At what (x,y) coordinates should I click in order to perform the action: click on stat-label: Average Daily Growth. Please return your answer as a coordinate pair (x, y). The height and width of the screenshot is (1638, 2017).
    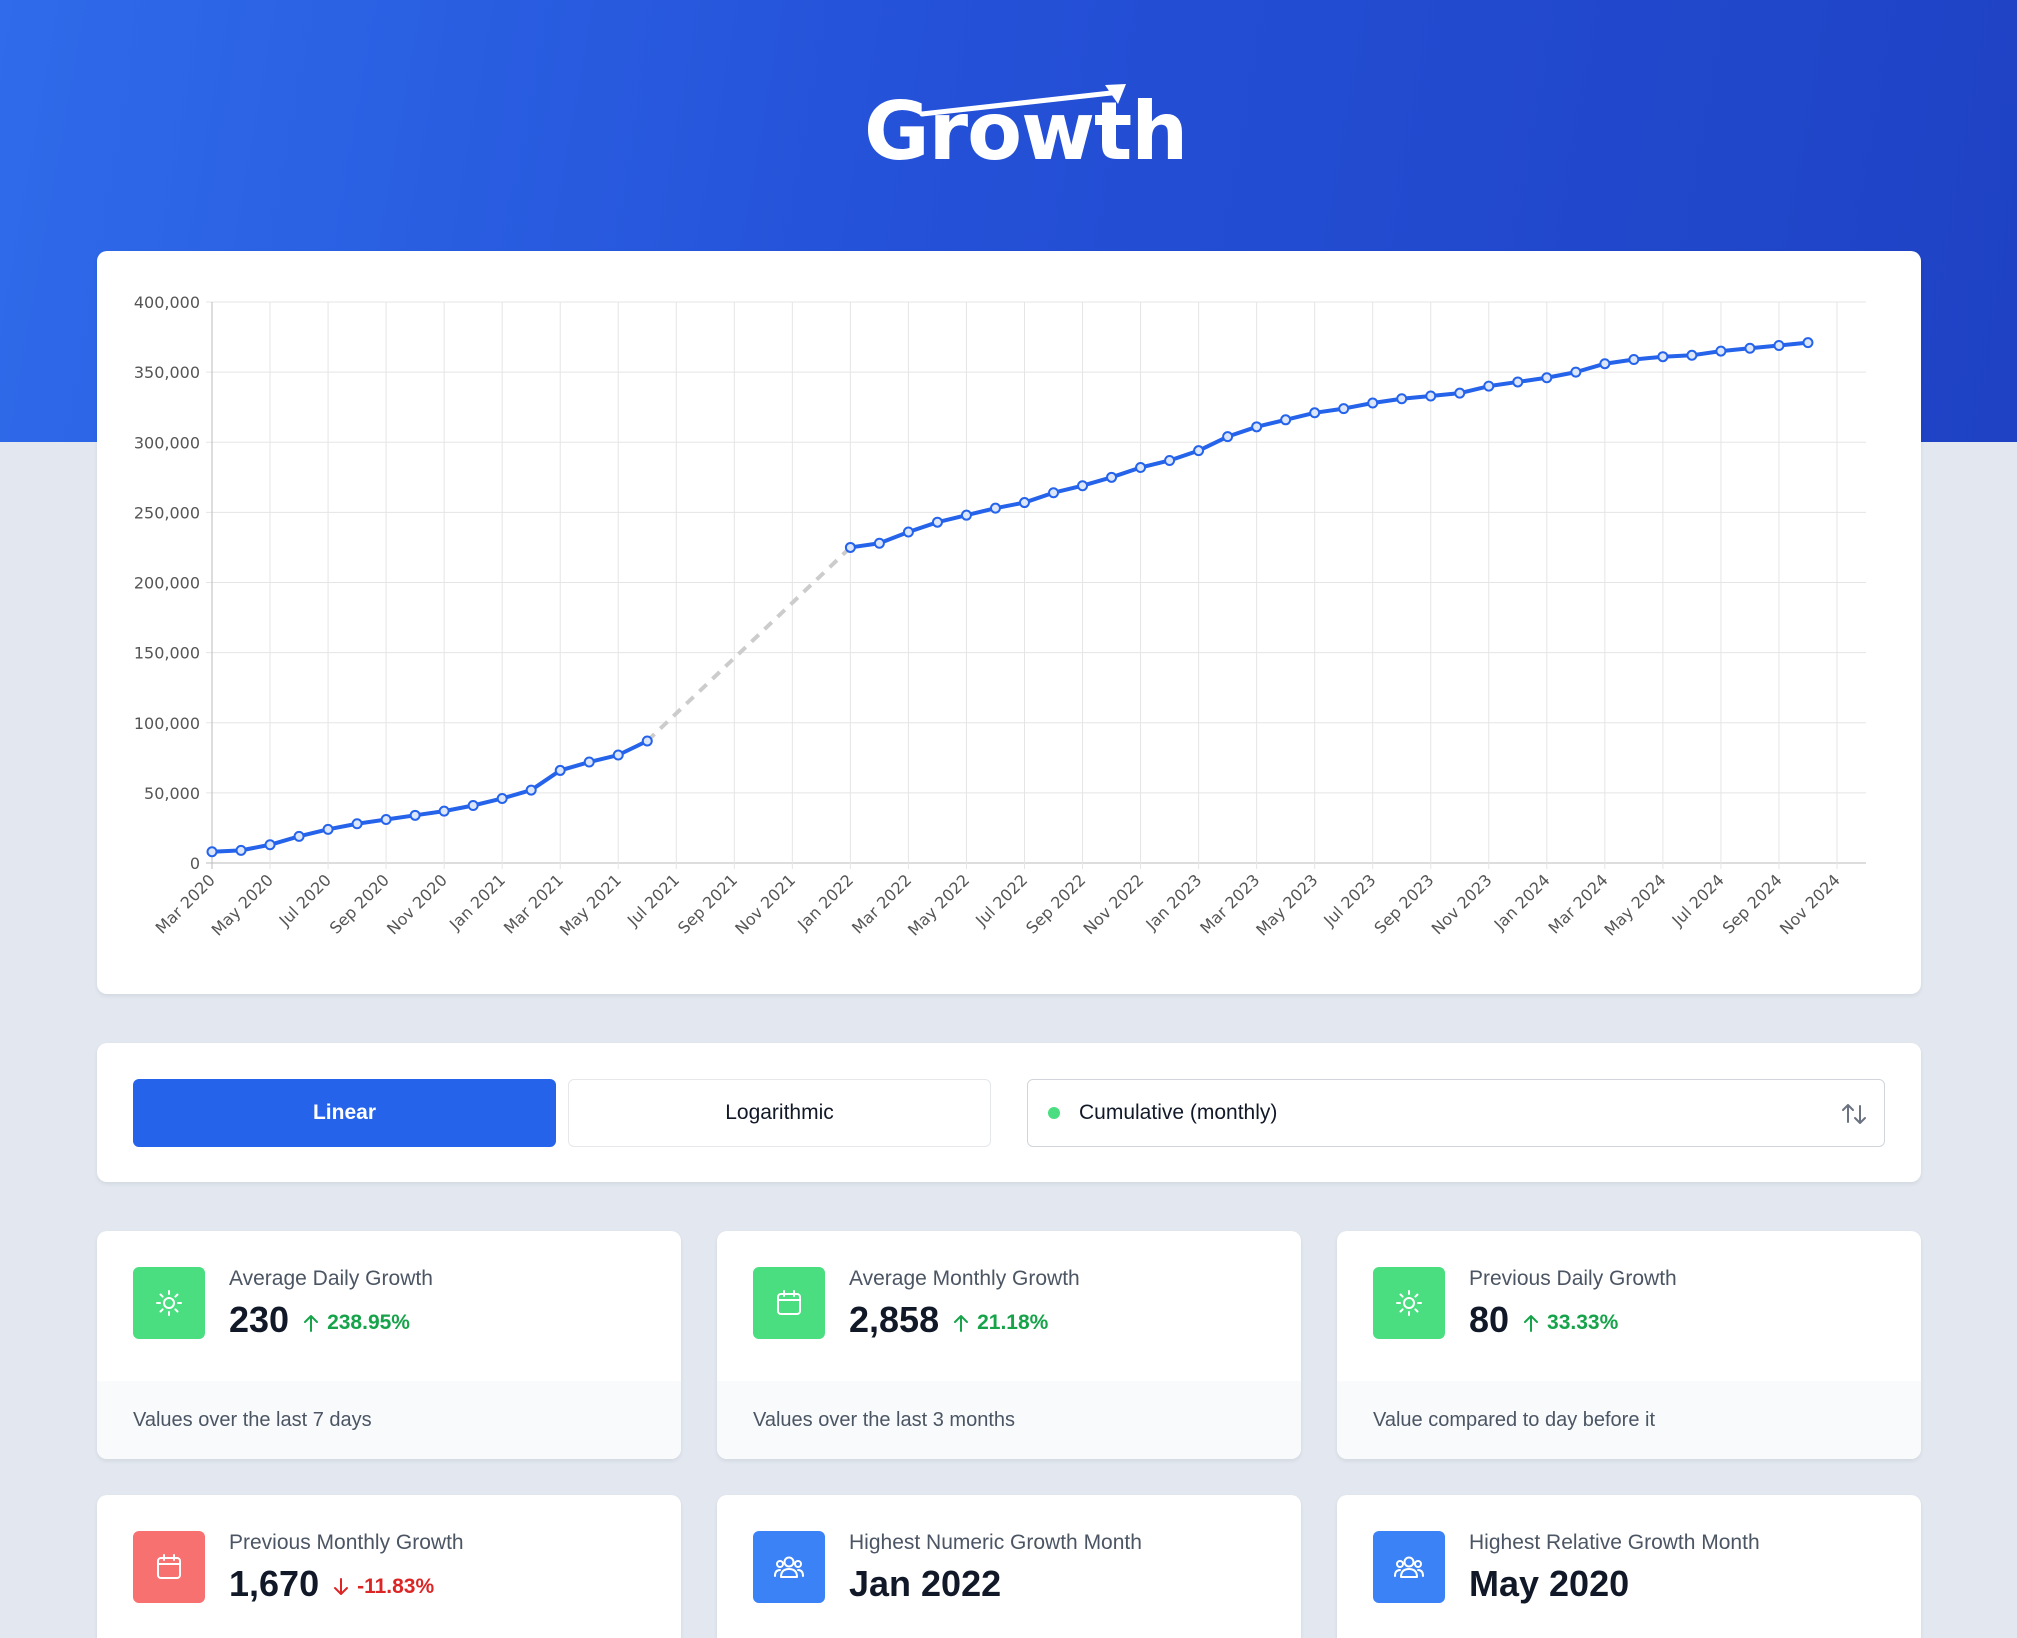
    Looking at the image, I should click on (331, 1278).